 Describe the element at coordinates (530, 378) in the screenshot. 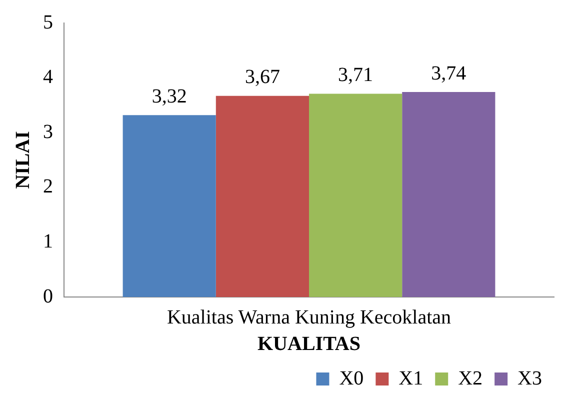

I see `legend-label: X3` at that location.